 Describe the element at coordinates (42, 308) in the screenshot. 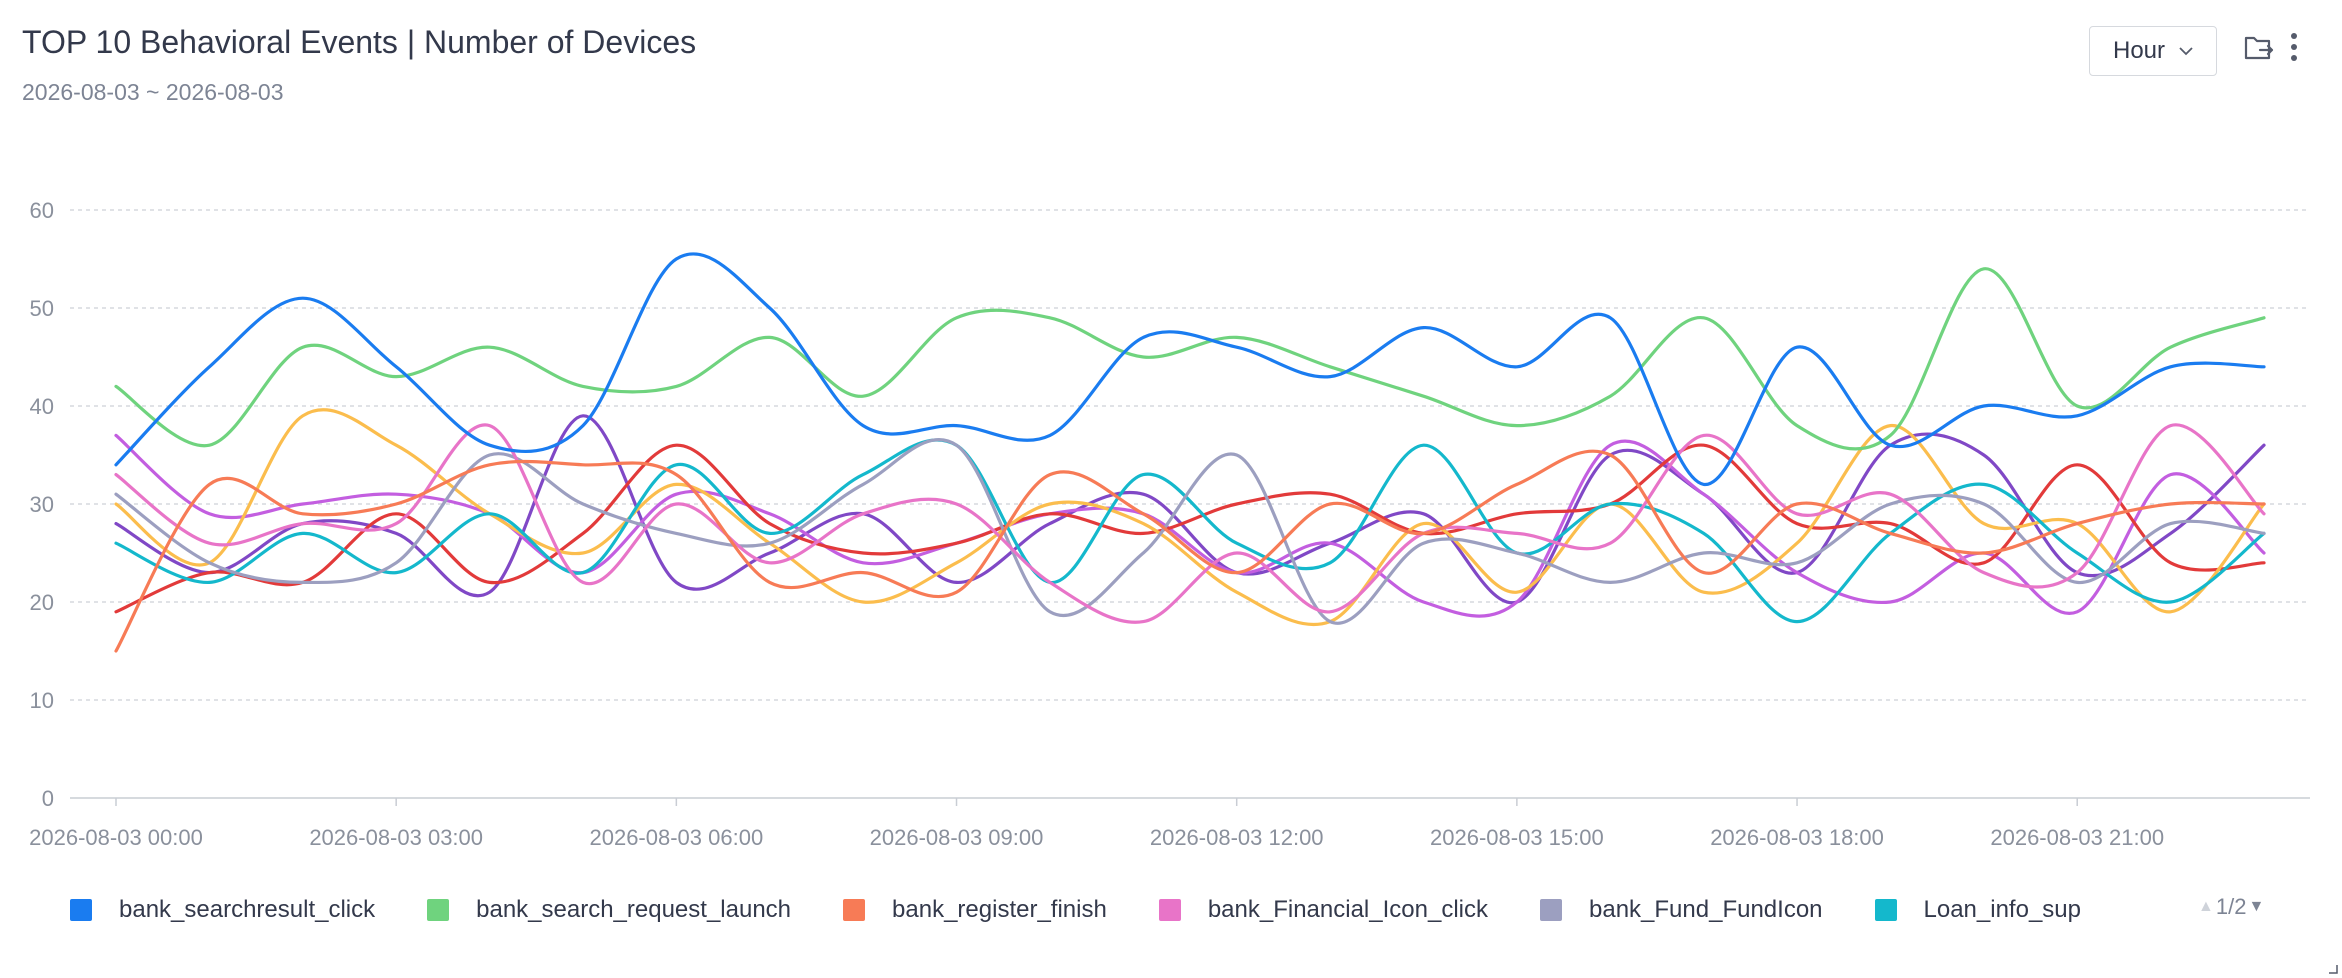

I see `y-tick-label: 50` at that location.